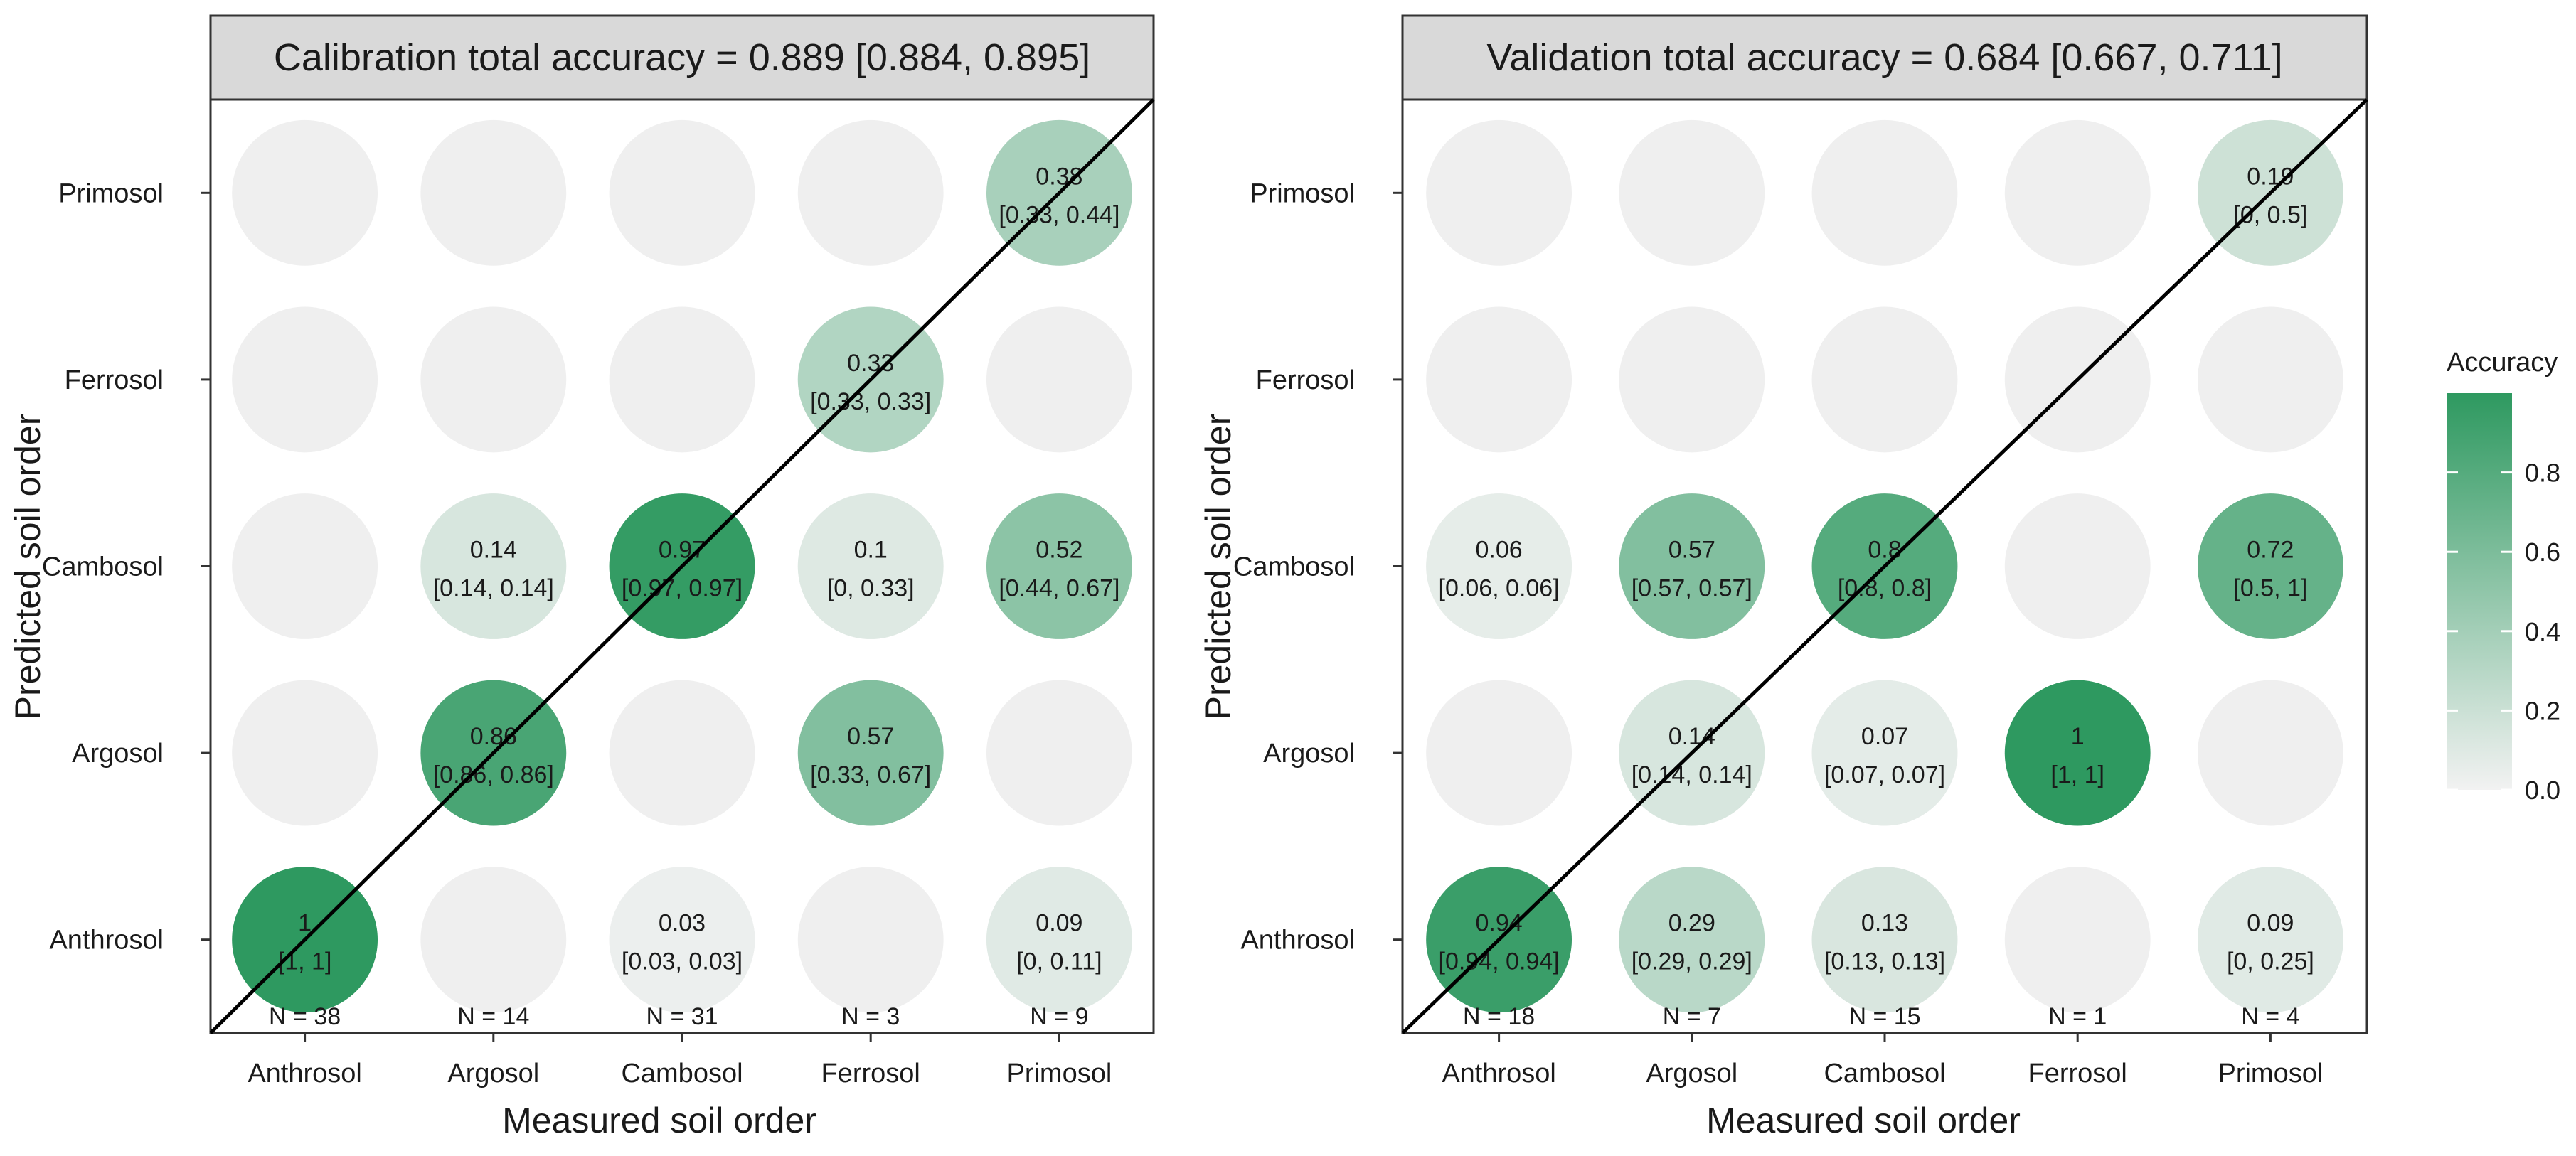  Describe the element at coordinates (305, 753) in the screenshot. I see `calibration-empty-cell-anthrosol-argosol` at that location.